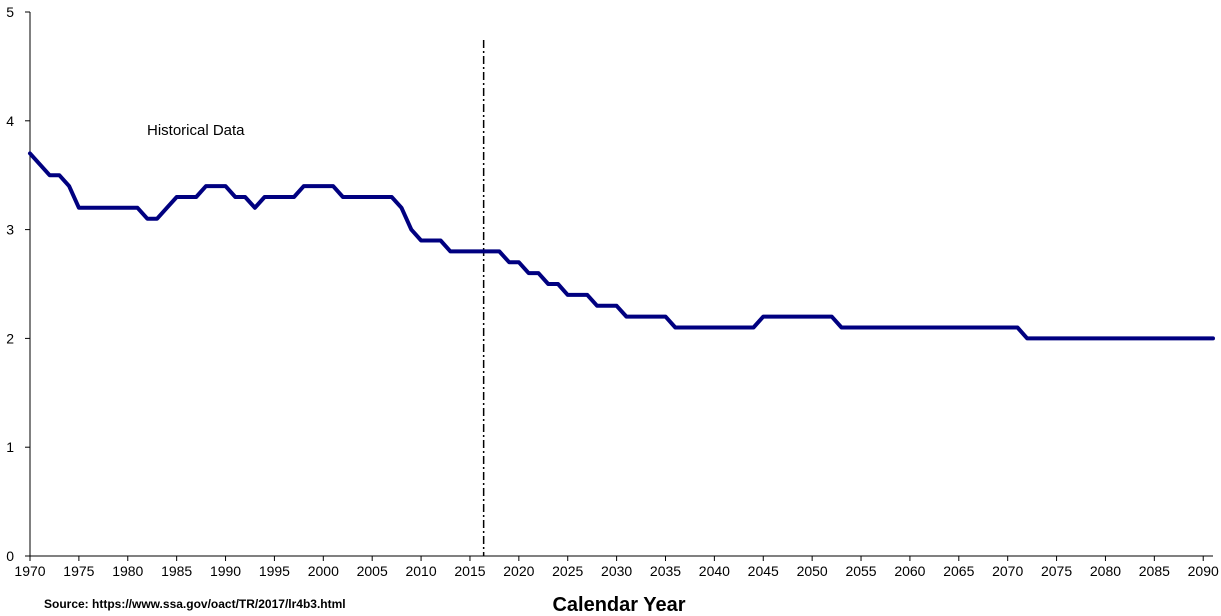  Describe the element at coordinates (469, 571) in the screenshot. I see `x-tick-label: 2015` at that location.